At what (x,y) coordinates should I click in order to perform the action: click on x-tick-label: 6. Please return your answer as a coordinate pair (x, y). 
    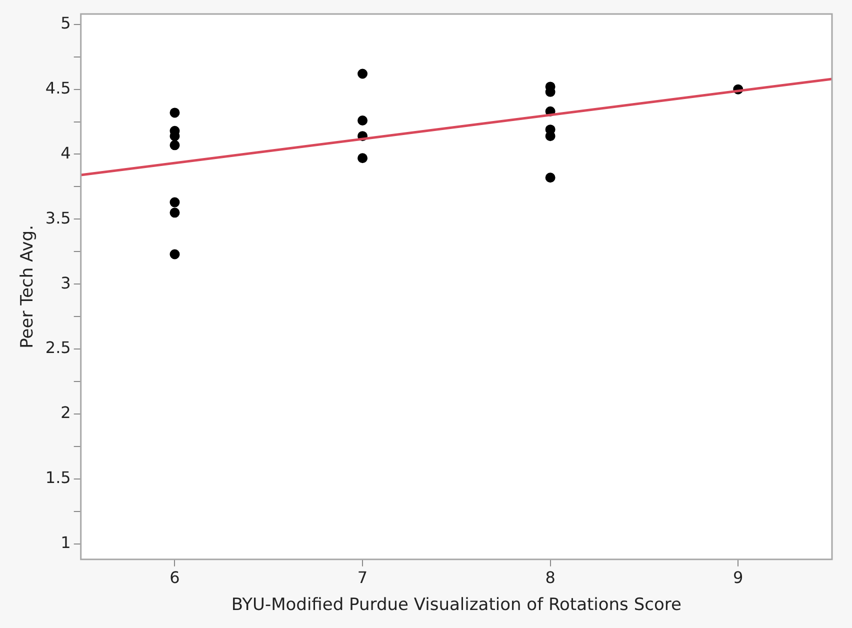
    Looking at the image, I should click on (175, 578).